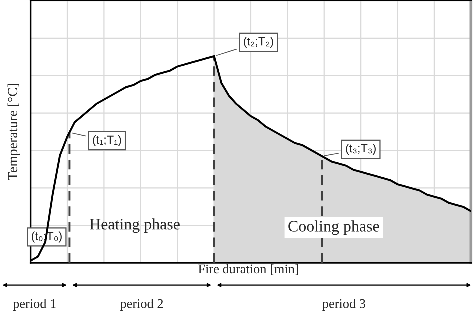 The height and width of the screenshot is (319, 474). What do you see at coordinates (248, 270) in the screenshot?
I see `x-axis-title: Fire duration [min]` at bounding box center [248, 270].